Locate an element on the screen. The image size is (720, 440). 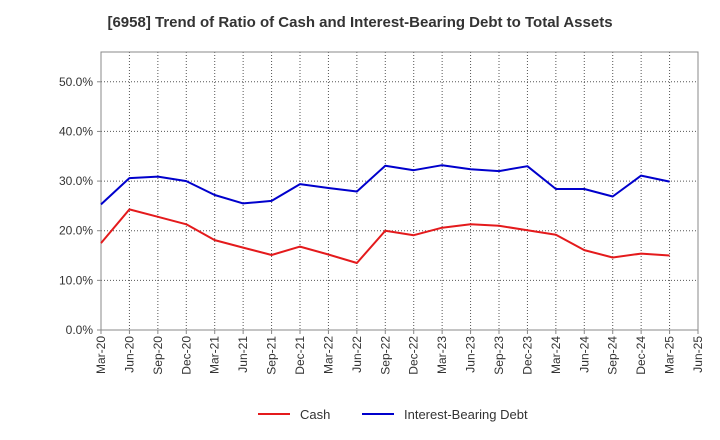
x-tick-label: Sep-23 is located at coordinates (499, 355).